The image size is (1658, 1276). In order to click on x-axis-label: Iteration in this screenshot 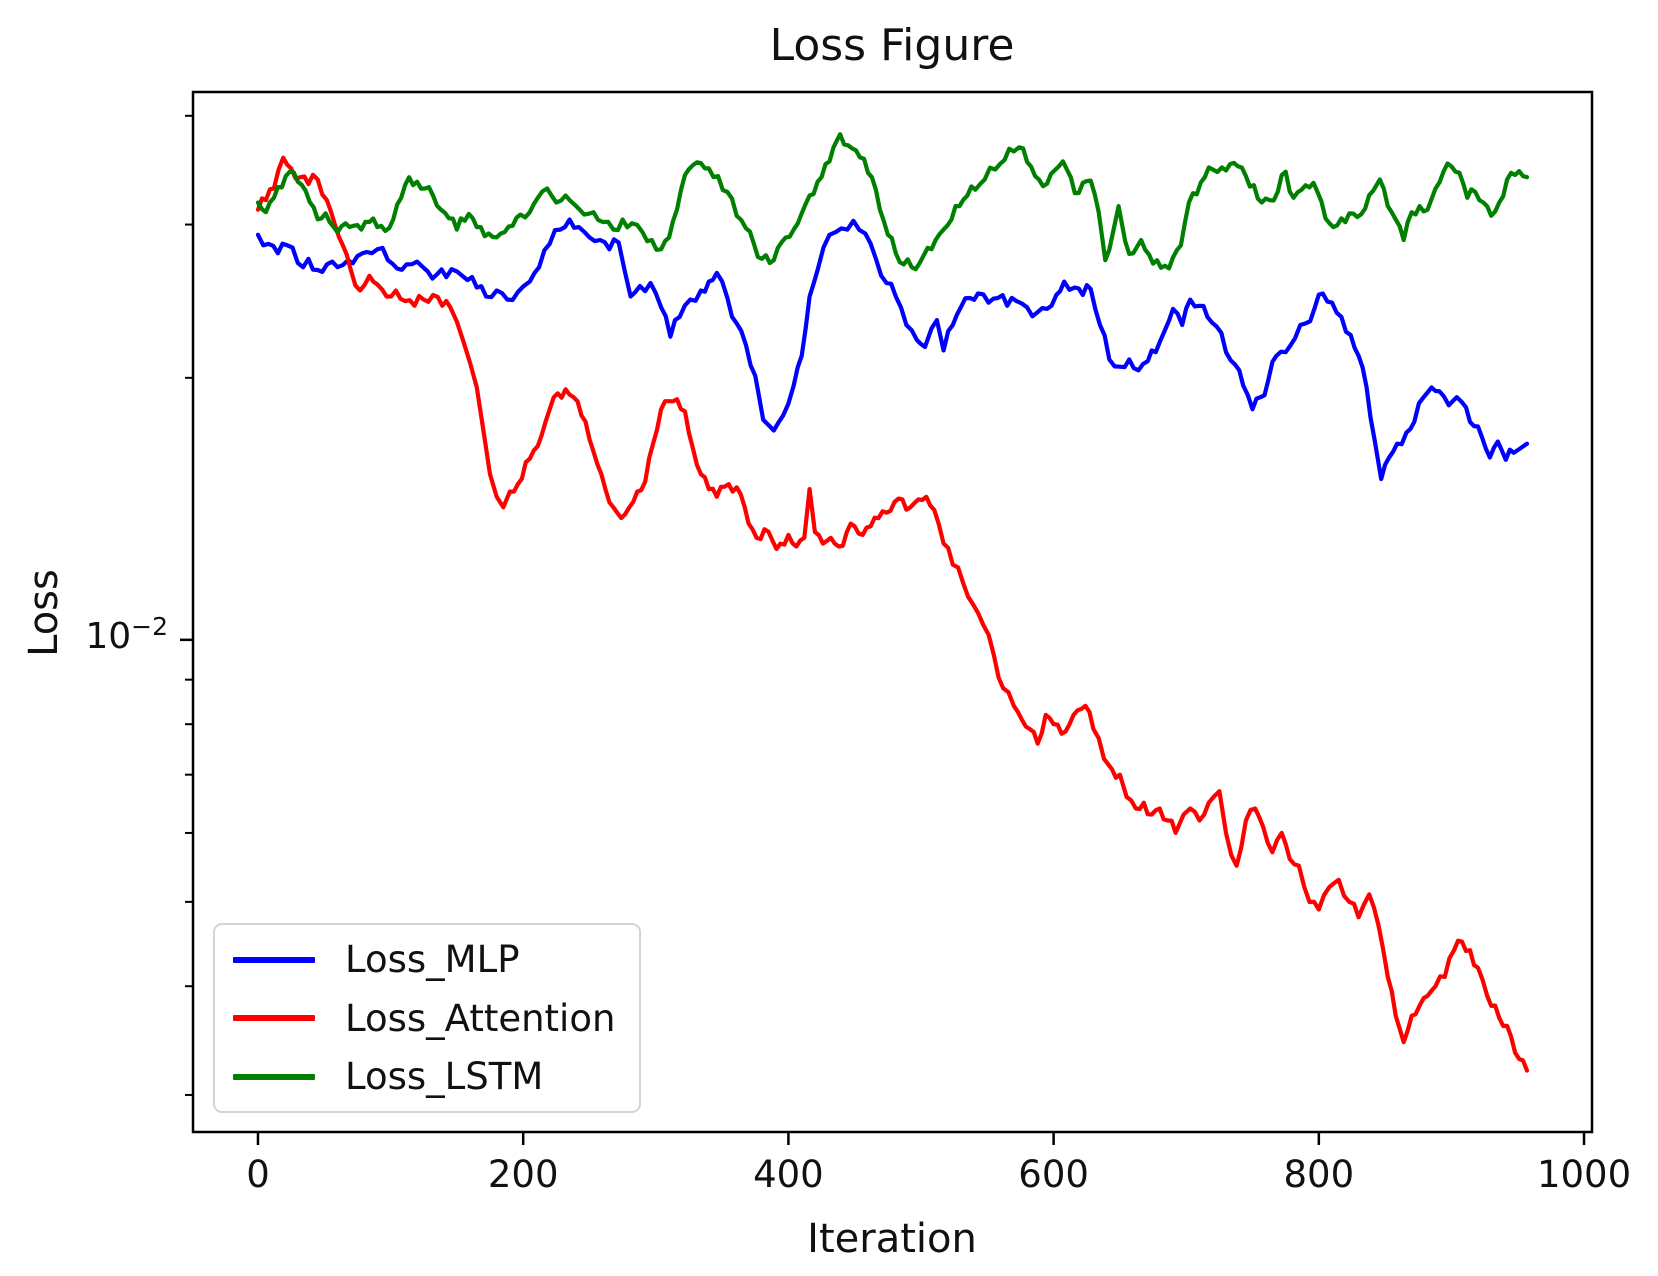, I will do `click(892, 1239)`.